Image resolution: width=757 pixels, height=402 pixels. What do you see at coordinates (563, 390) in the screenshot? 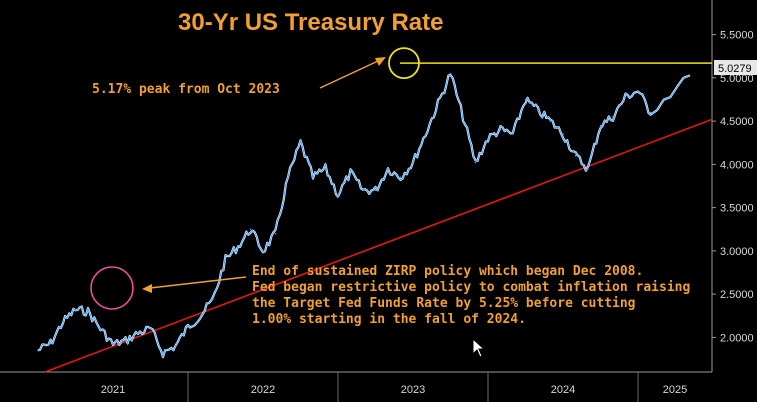
I see `x-tick-label: 2024` at bounding box center [563, 390].